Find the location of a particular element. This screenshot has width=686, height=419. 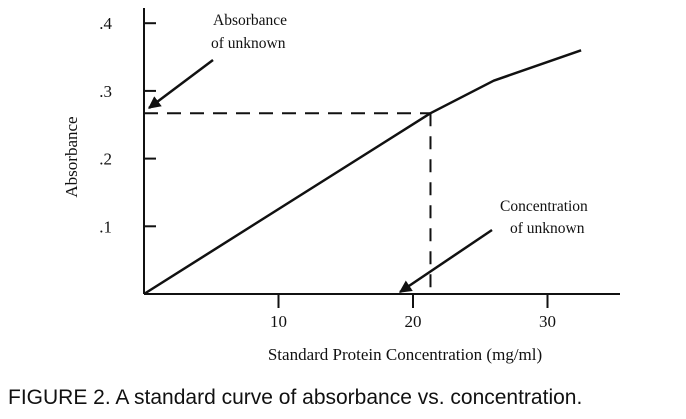

concentration-annotation-line2: of unknown is located at coordinates (547, 228).